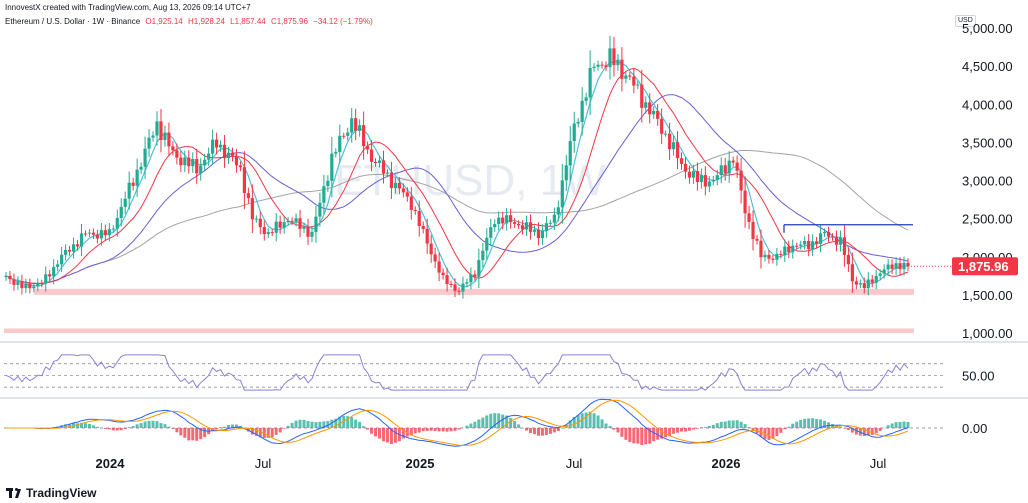 The image size is (1028, 503). Describe the element at coordinates (459, 330) in the screenshot. I see `lower-zone` at that location.